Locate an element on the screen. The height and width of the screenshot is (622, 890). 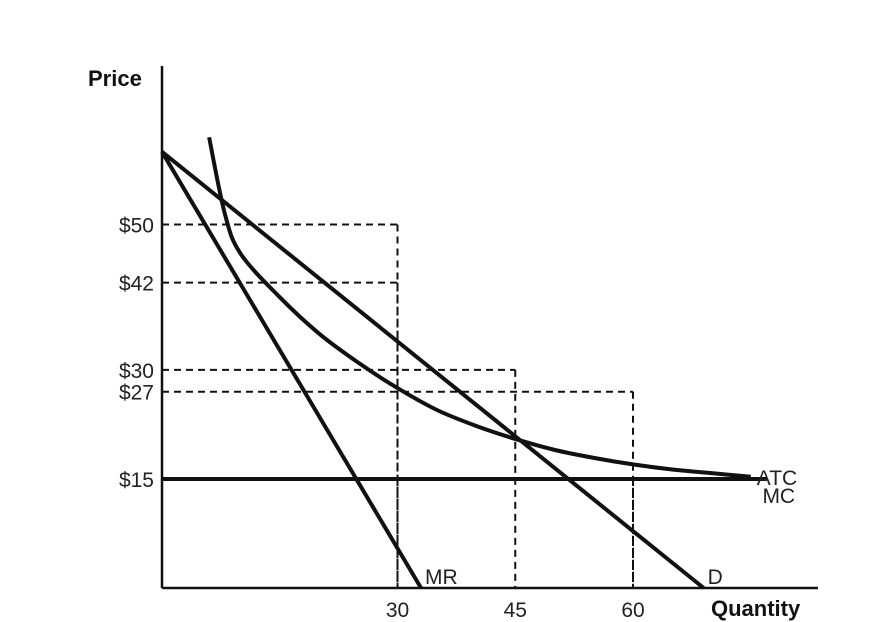
y-tick-label-30: $30 is located at coordinates (136, 371).